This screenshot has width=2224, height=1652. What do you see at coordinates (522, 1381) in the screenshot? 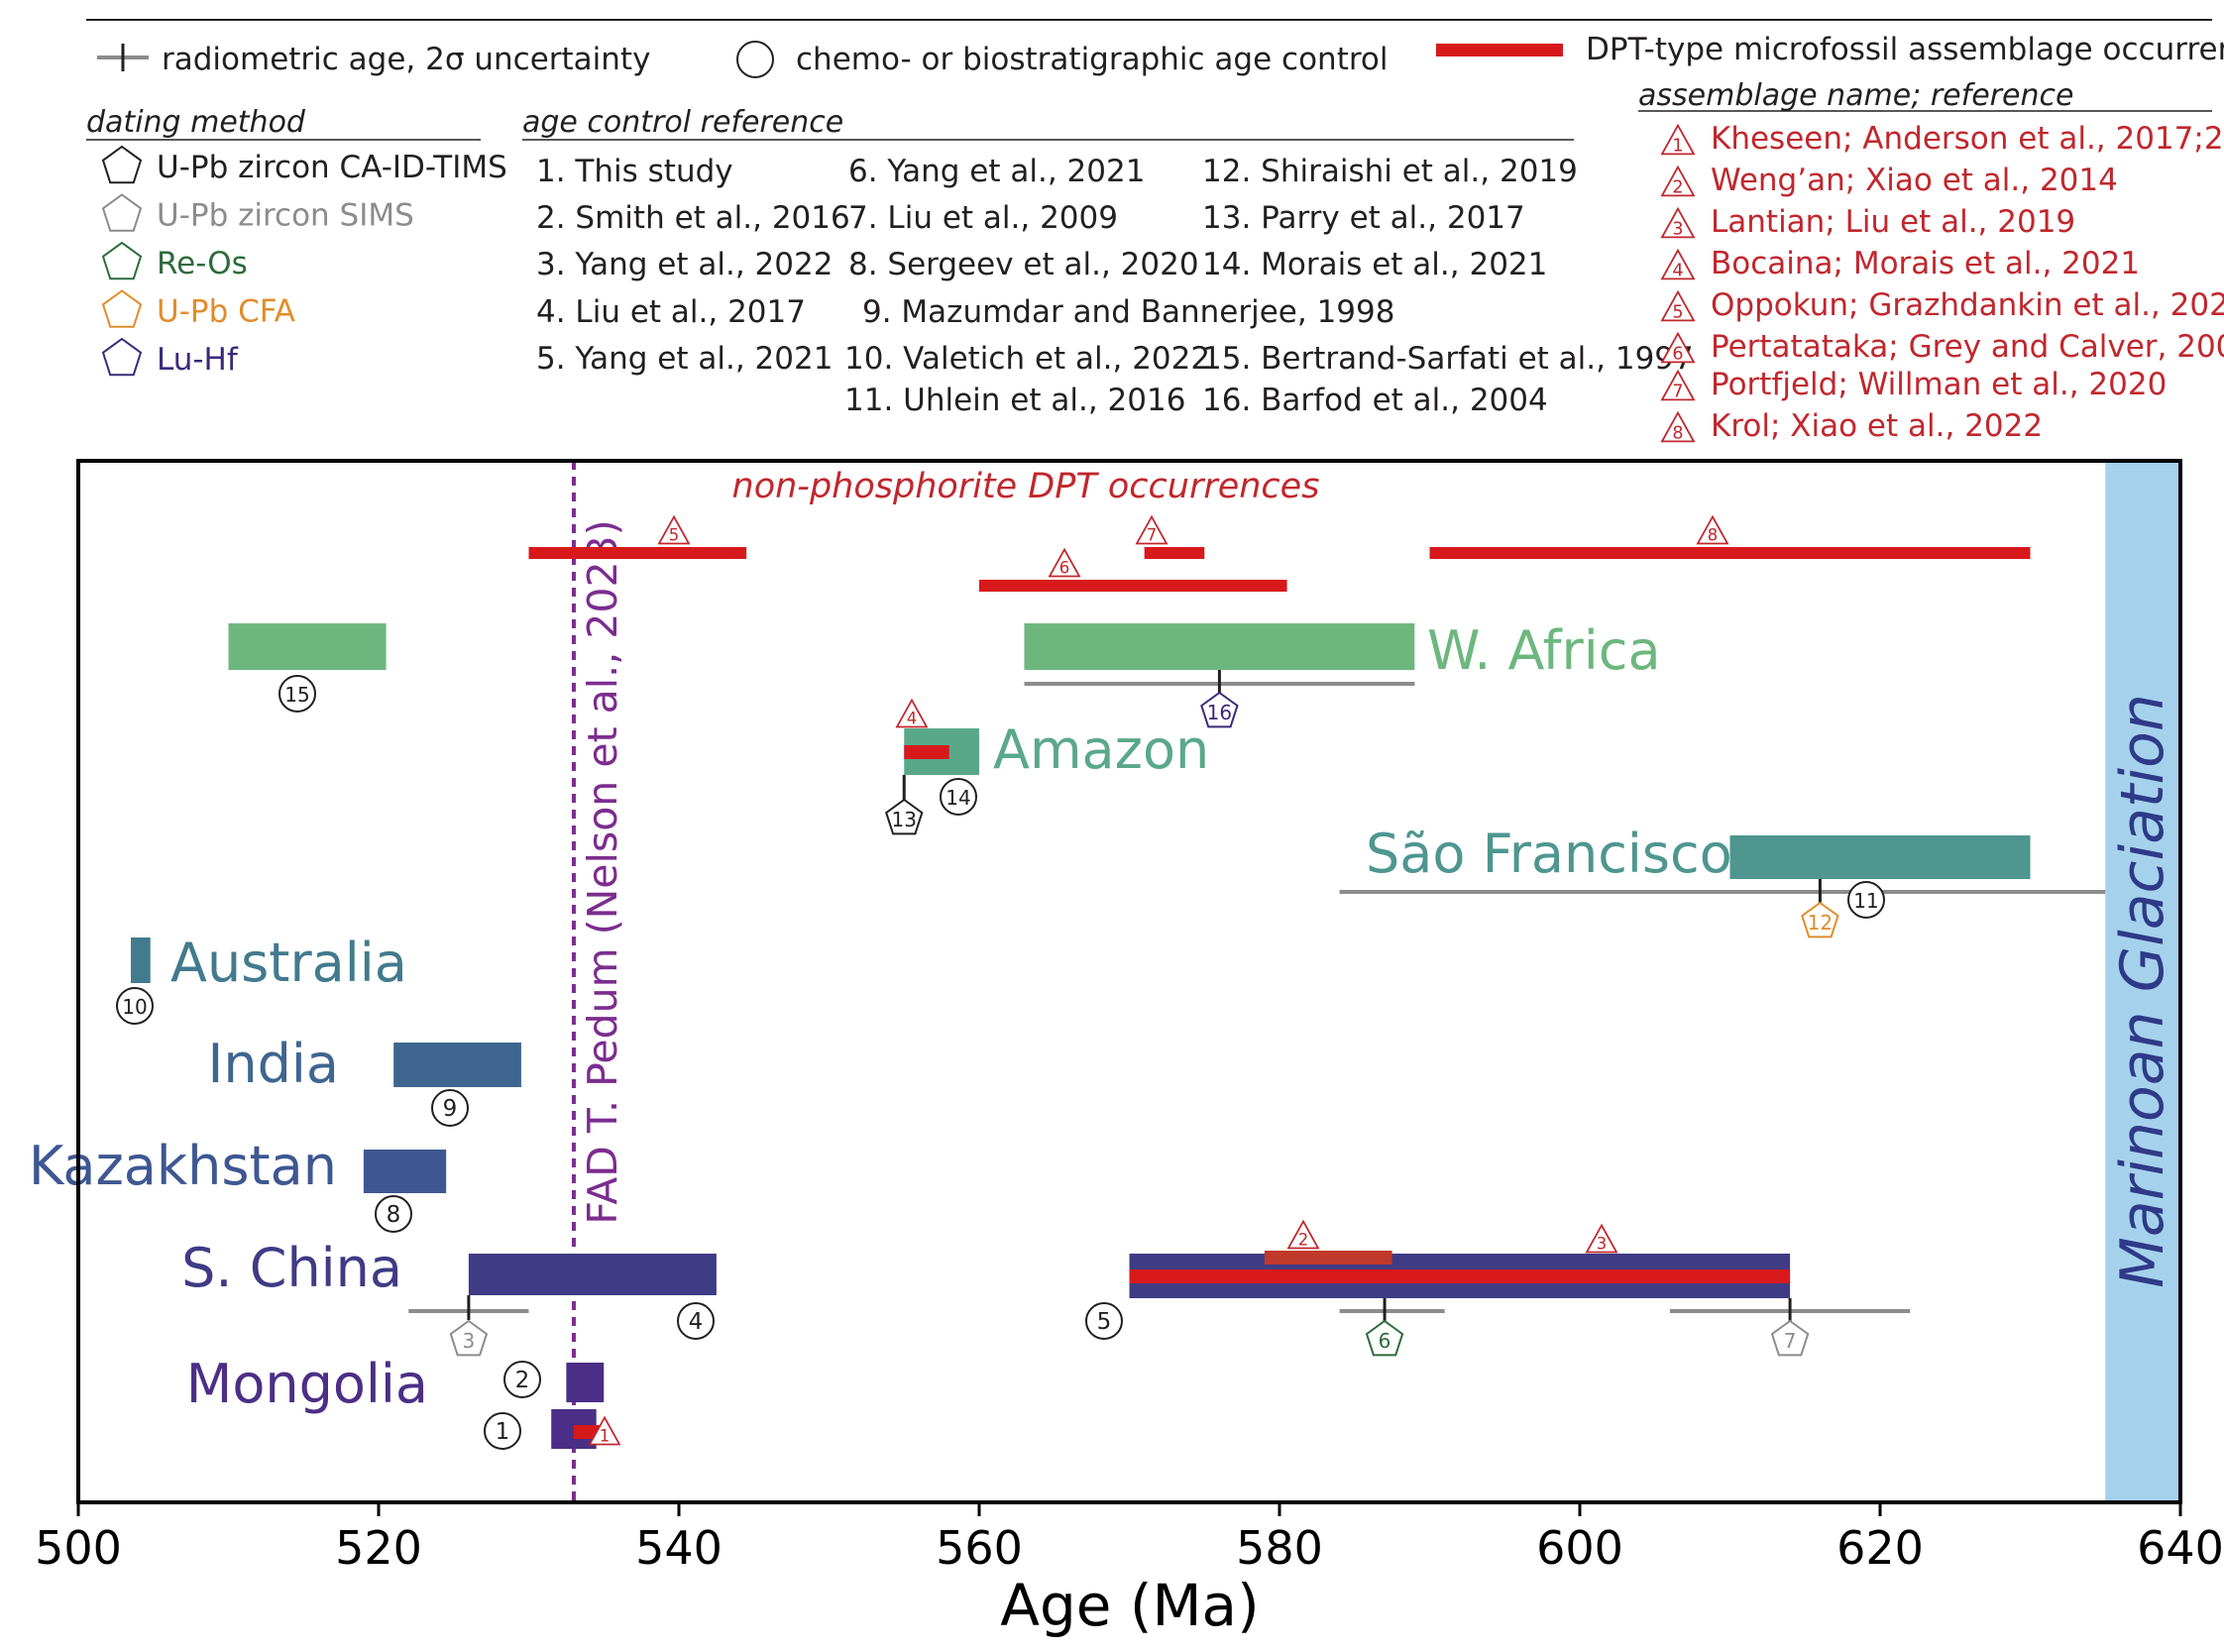
I see `circle-label: 2` at bounding box center [522, 1381].